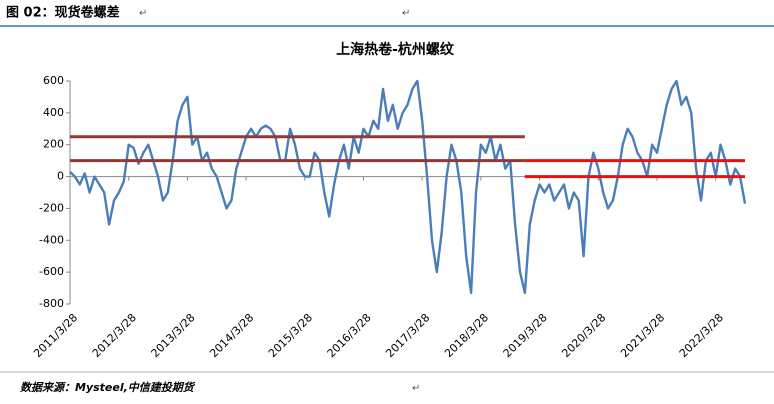  Describe the element at coordinates (583, 335) in the screenshot. I see `x-tick-label: 2020/3/28` at that location.